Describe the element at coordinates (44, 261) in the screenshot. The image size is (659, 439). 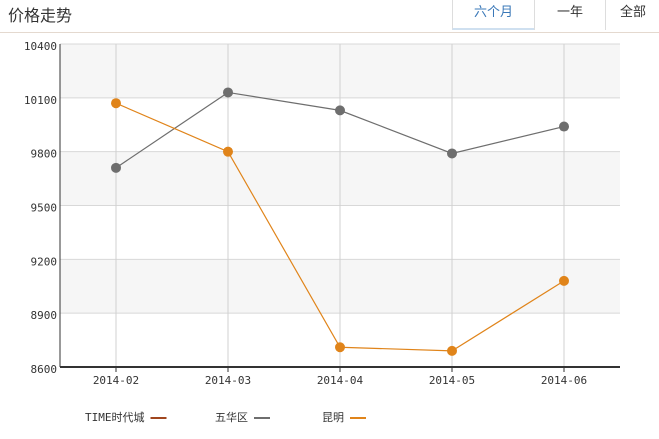
I see `y-tick-label: 9200` at that location.